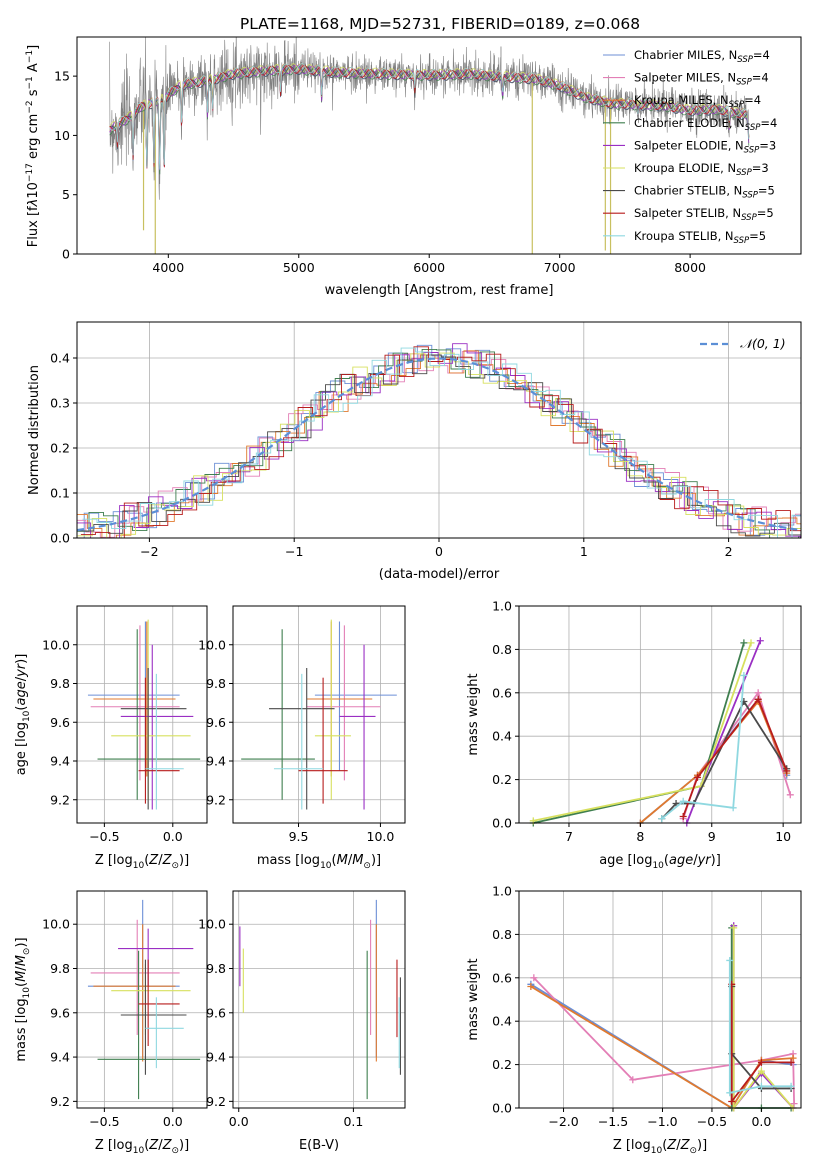 The height and width of the screenshot is (1170, 819). I want to click on mass-vs-Z-grid, so click(142, 999).